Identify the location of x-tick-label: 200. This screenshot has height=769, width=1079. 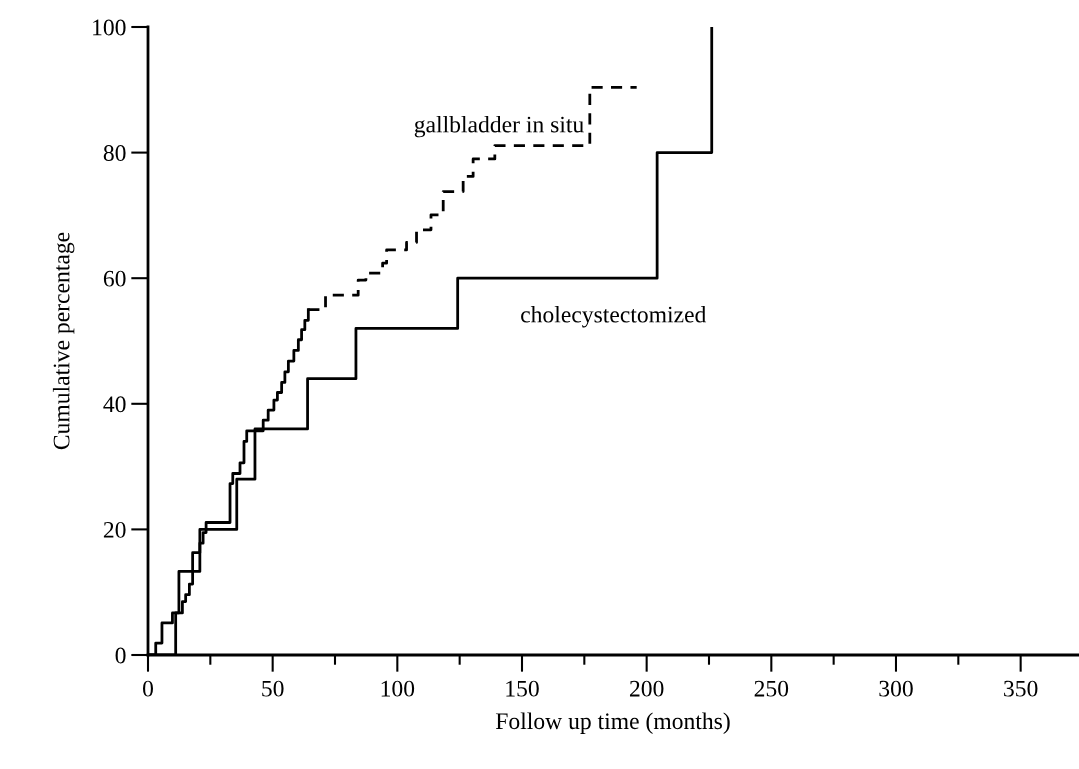
(646, 688).